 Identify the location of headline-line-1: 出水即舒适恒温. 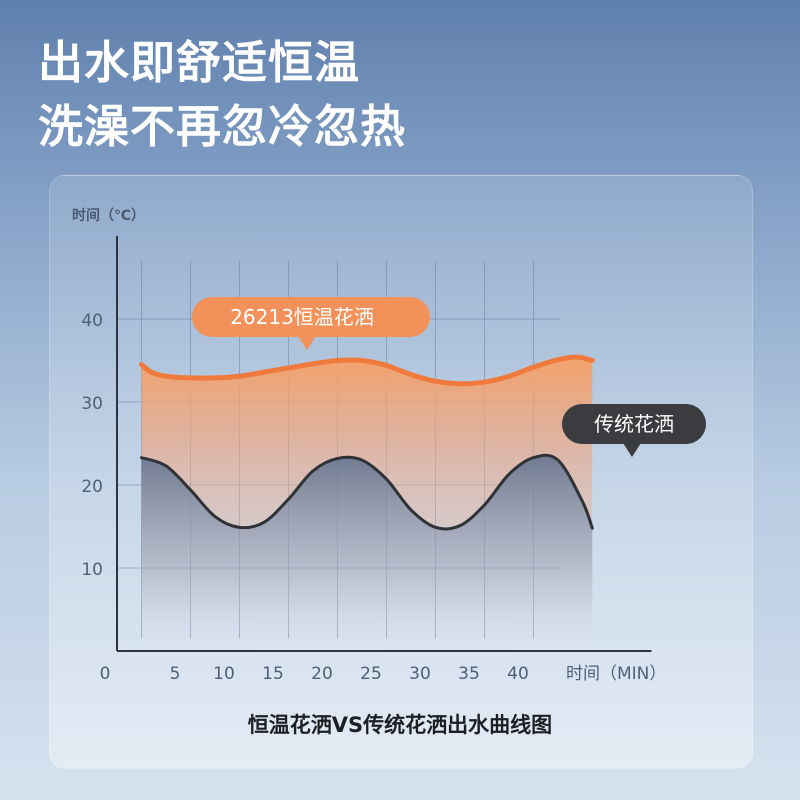
(199, 62).